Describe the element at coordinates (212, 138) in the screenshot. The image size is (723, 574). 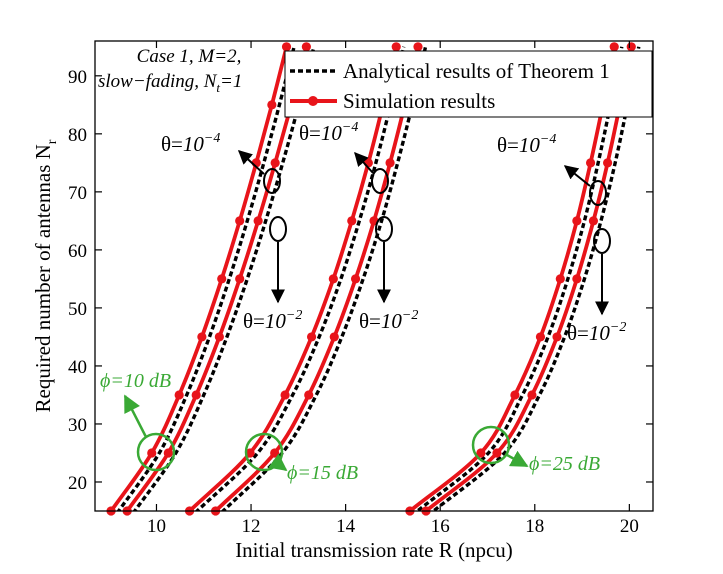
I see `theta-small-exp-1: −4` at that location.